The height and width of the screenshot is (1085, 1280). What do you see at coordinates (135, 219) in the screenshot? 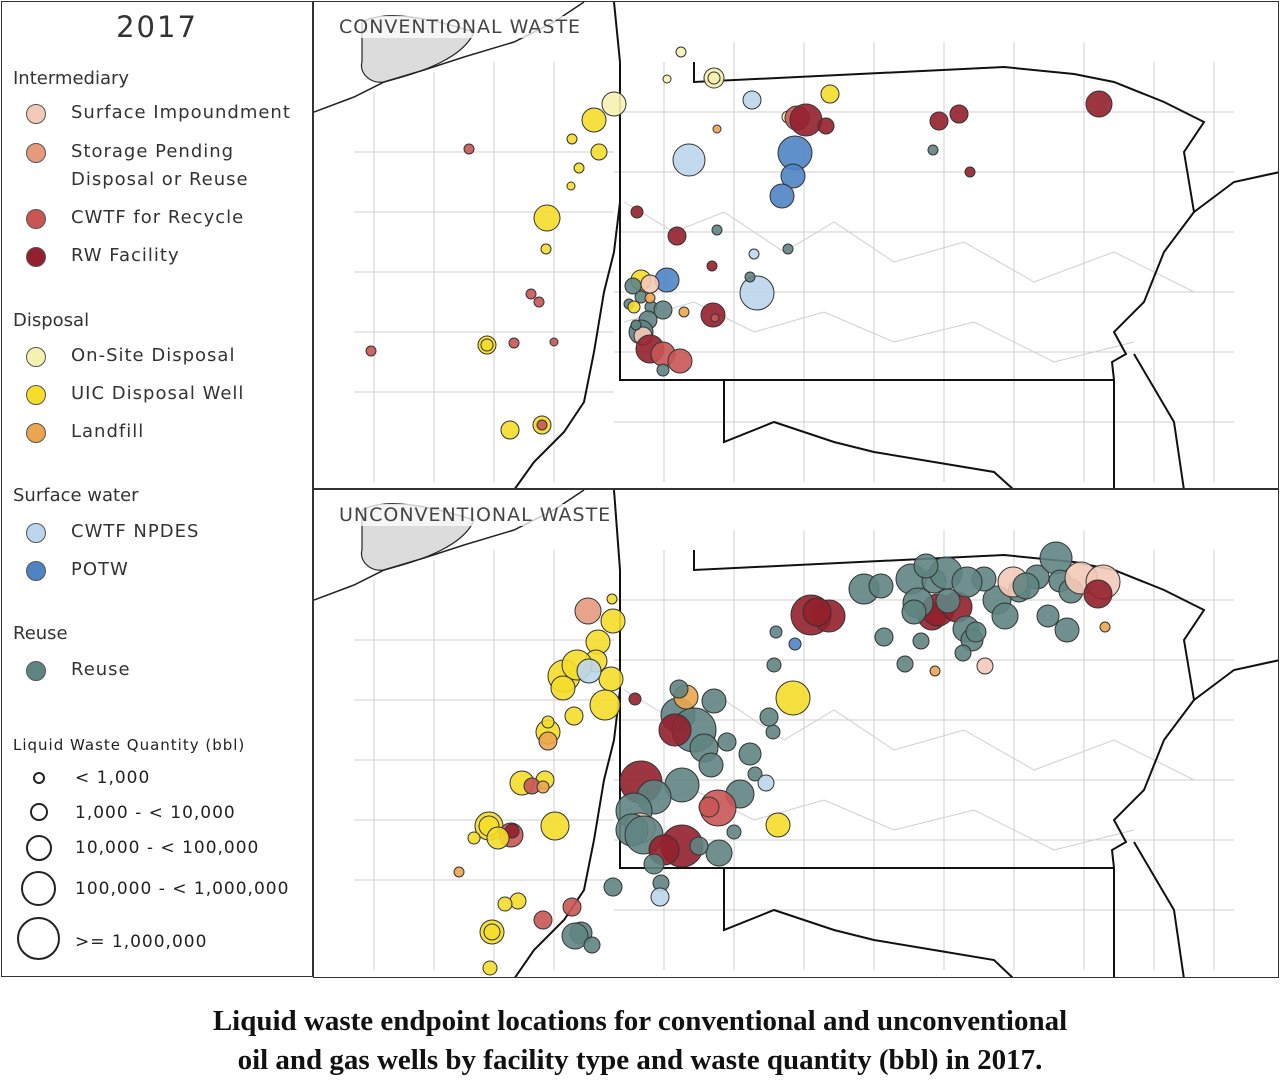
I see `legend-item-cwtf-recycle: CWTF for Recycle` at bounding box center [135, 219].